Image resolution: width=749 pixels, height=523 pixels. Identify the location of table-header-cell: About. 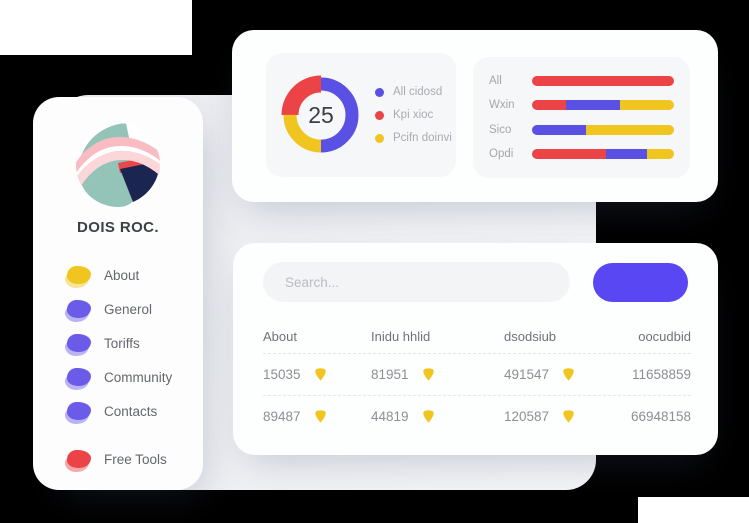
(280, 336).